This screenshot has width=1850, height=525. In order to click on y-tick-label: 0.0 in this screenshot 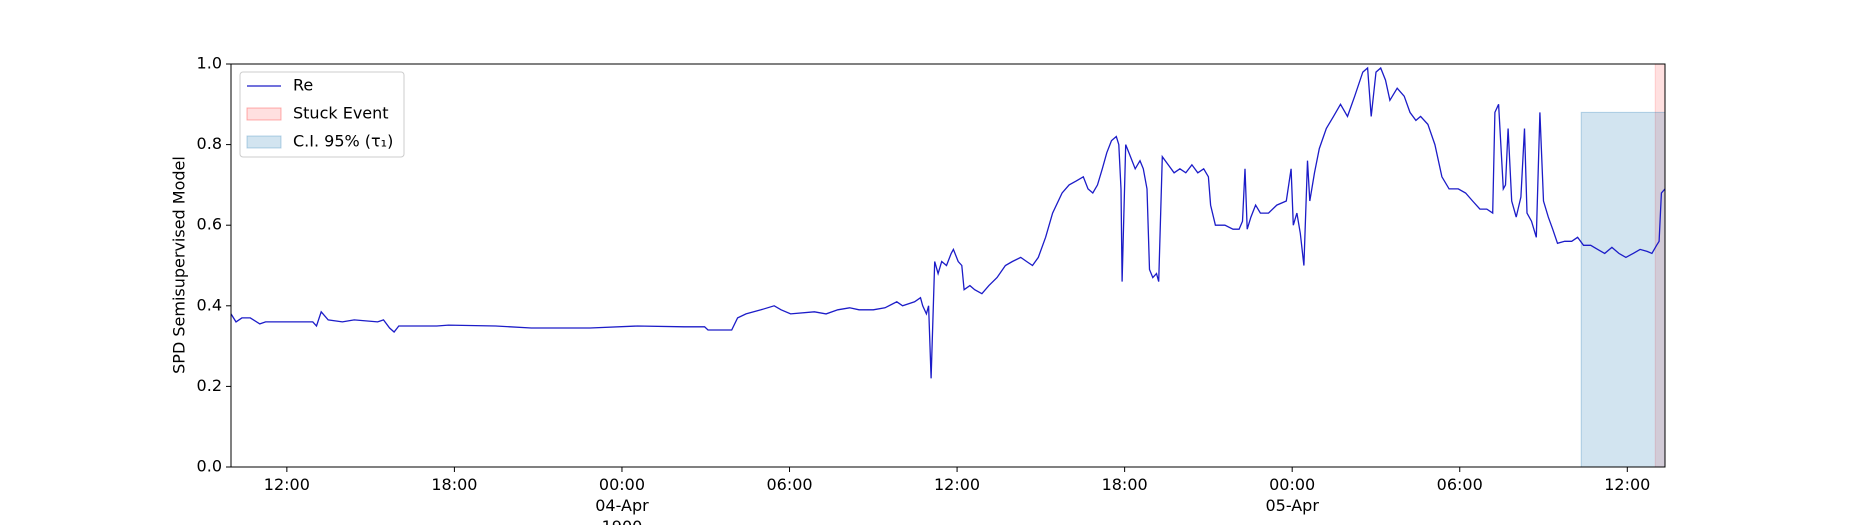, I will do `click(209, 466)`.